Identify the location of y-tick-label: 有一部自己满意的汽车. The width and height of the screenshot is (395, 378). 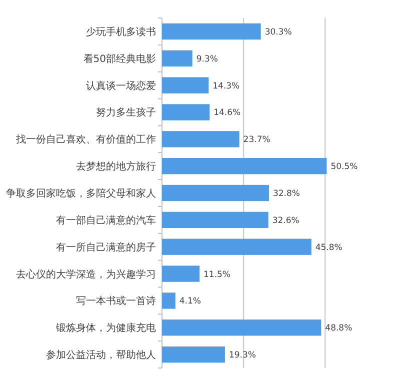
(106, 220).